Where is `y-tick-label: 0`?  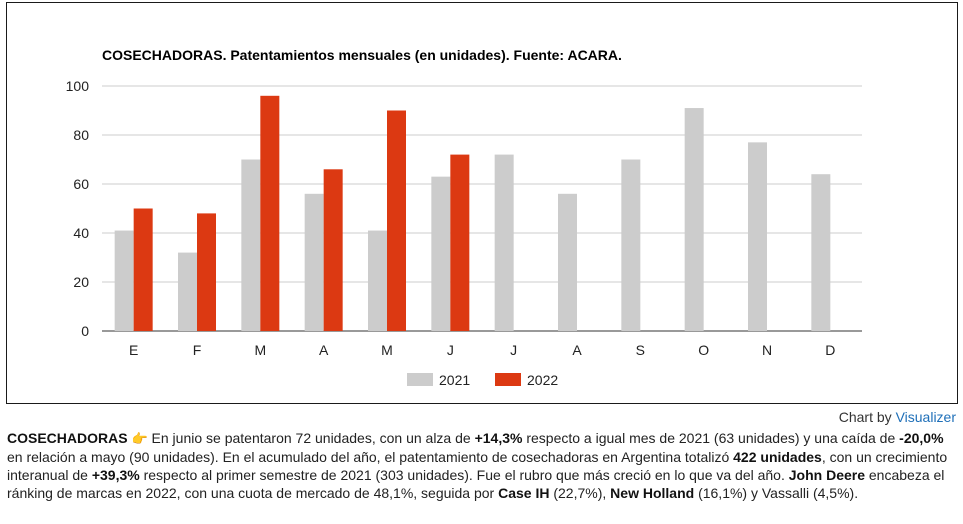
y-tick-label: 0 is located at coordinates (85, 331).